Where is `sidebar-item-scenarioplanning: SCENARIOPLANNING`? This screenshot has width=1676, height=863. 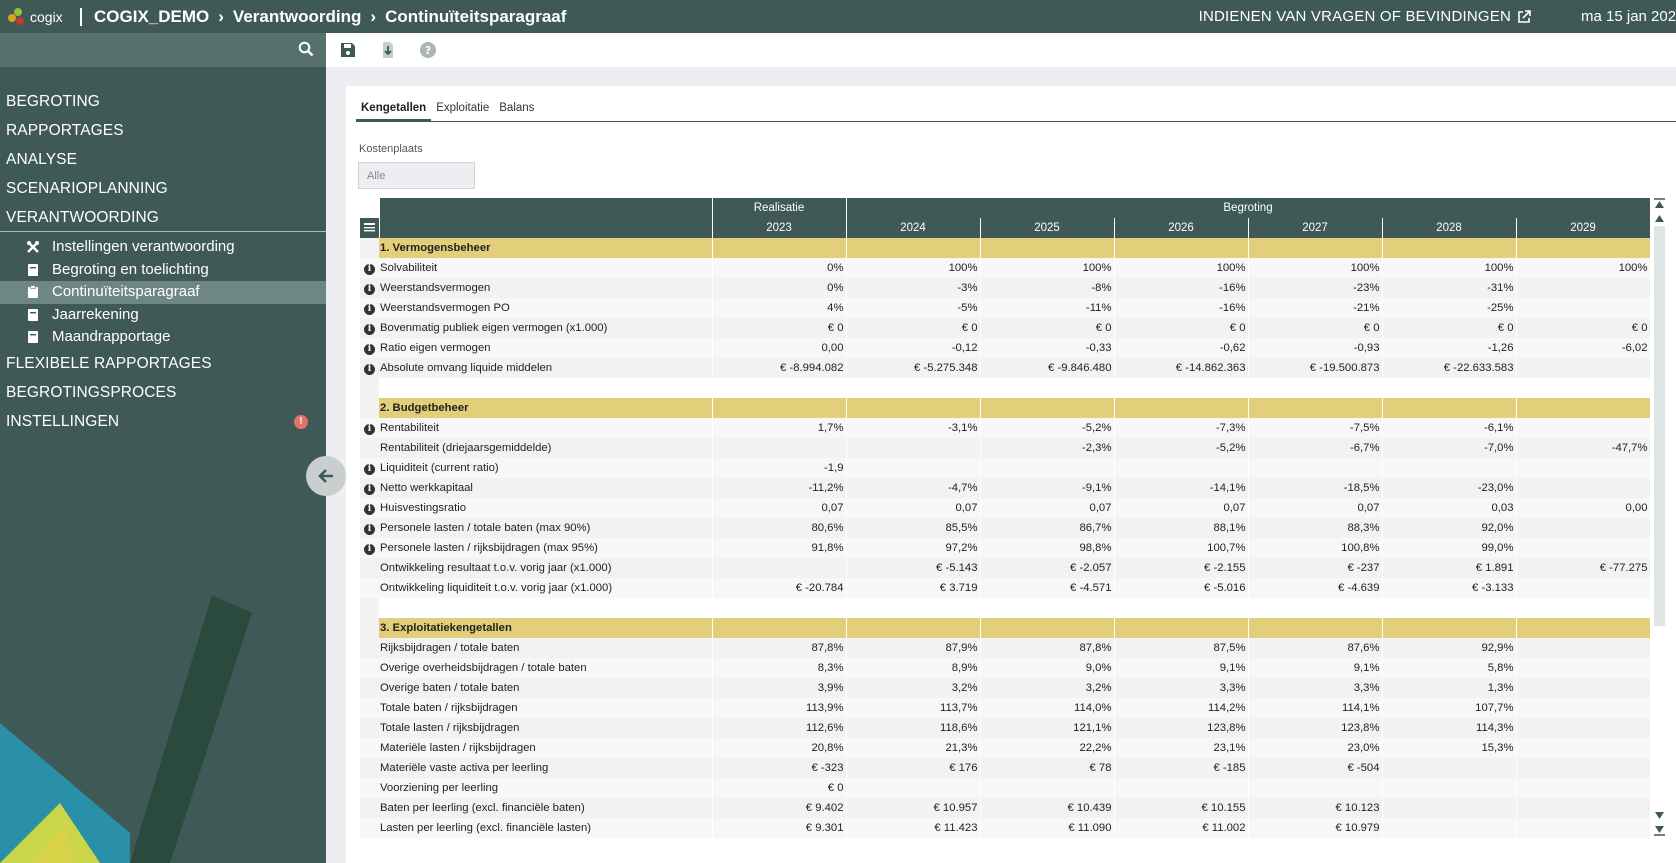
sidebar-item-scenarioplanning: SCENARIOPLANNING is located at coordinates (87, 188).